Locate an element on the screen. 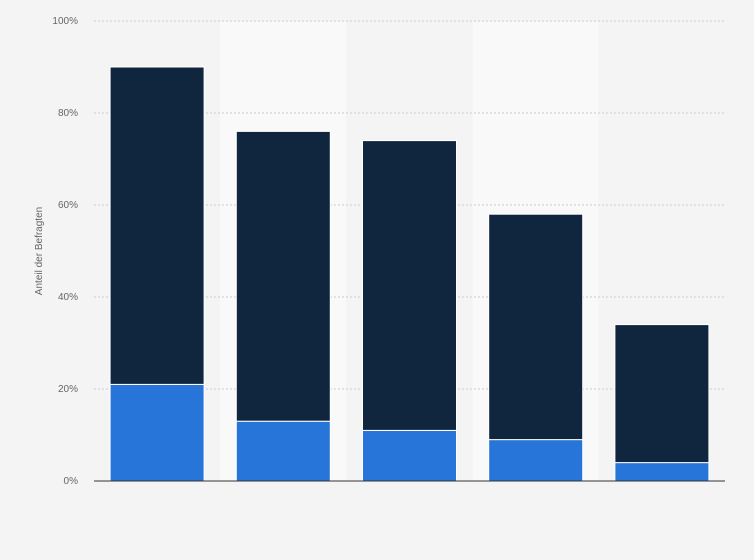  y-tick-label: 60% is located at coordinates (68, 205).